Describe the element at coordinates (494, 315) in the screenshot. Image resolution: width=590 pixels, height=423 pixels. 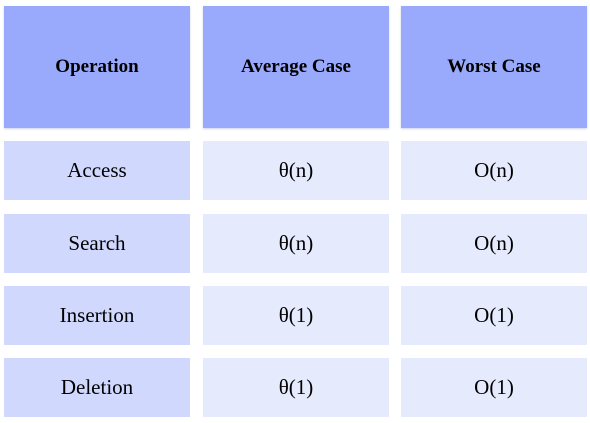
I see `row-insertion-worst: O(1)` at that location.